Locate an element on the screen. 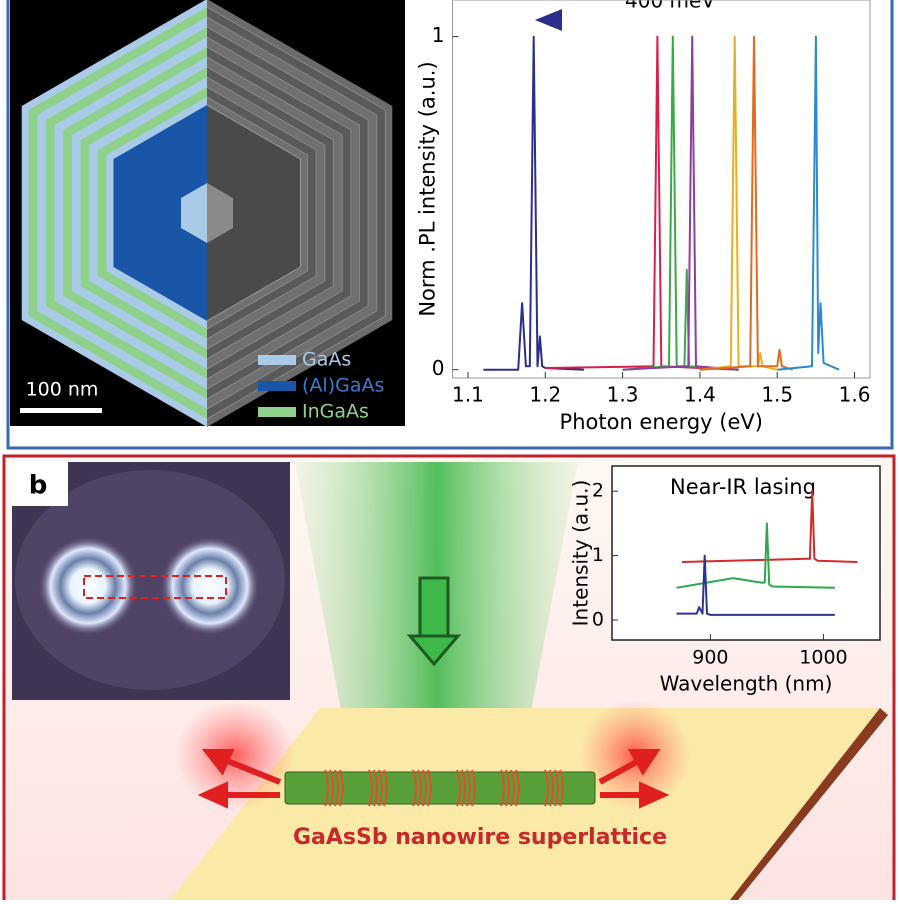 The height and width of the screenshot is (904, 900). y-tick-label: 2 is located at coordinates (598, 491).